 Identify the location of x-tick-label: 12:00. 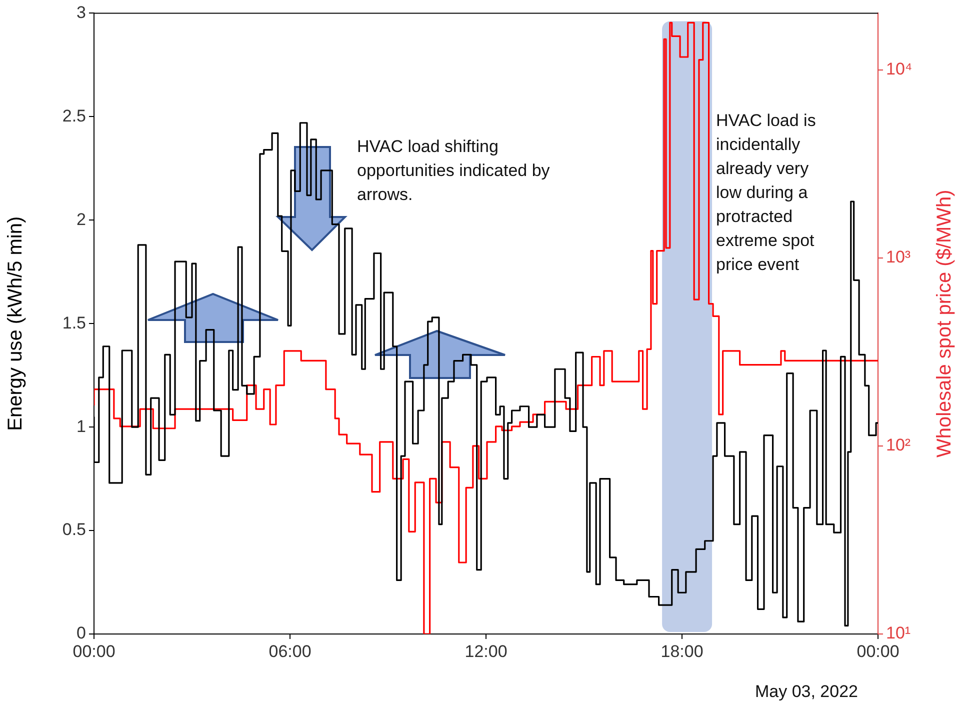
(486, 651).